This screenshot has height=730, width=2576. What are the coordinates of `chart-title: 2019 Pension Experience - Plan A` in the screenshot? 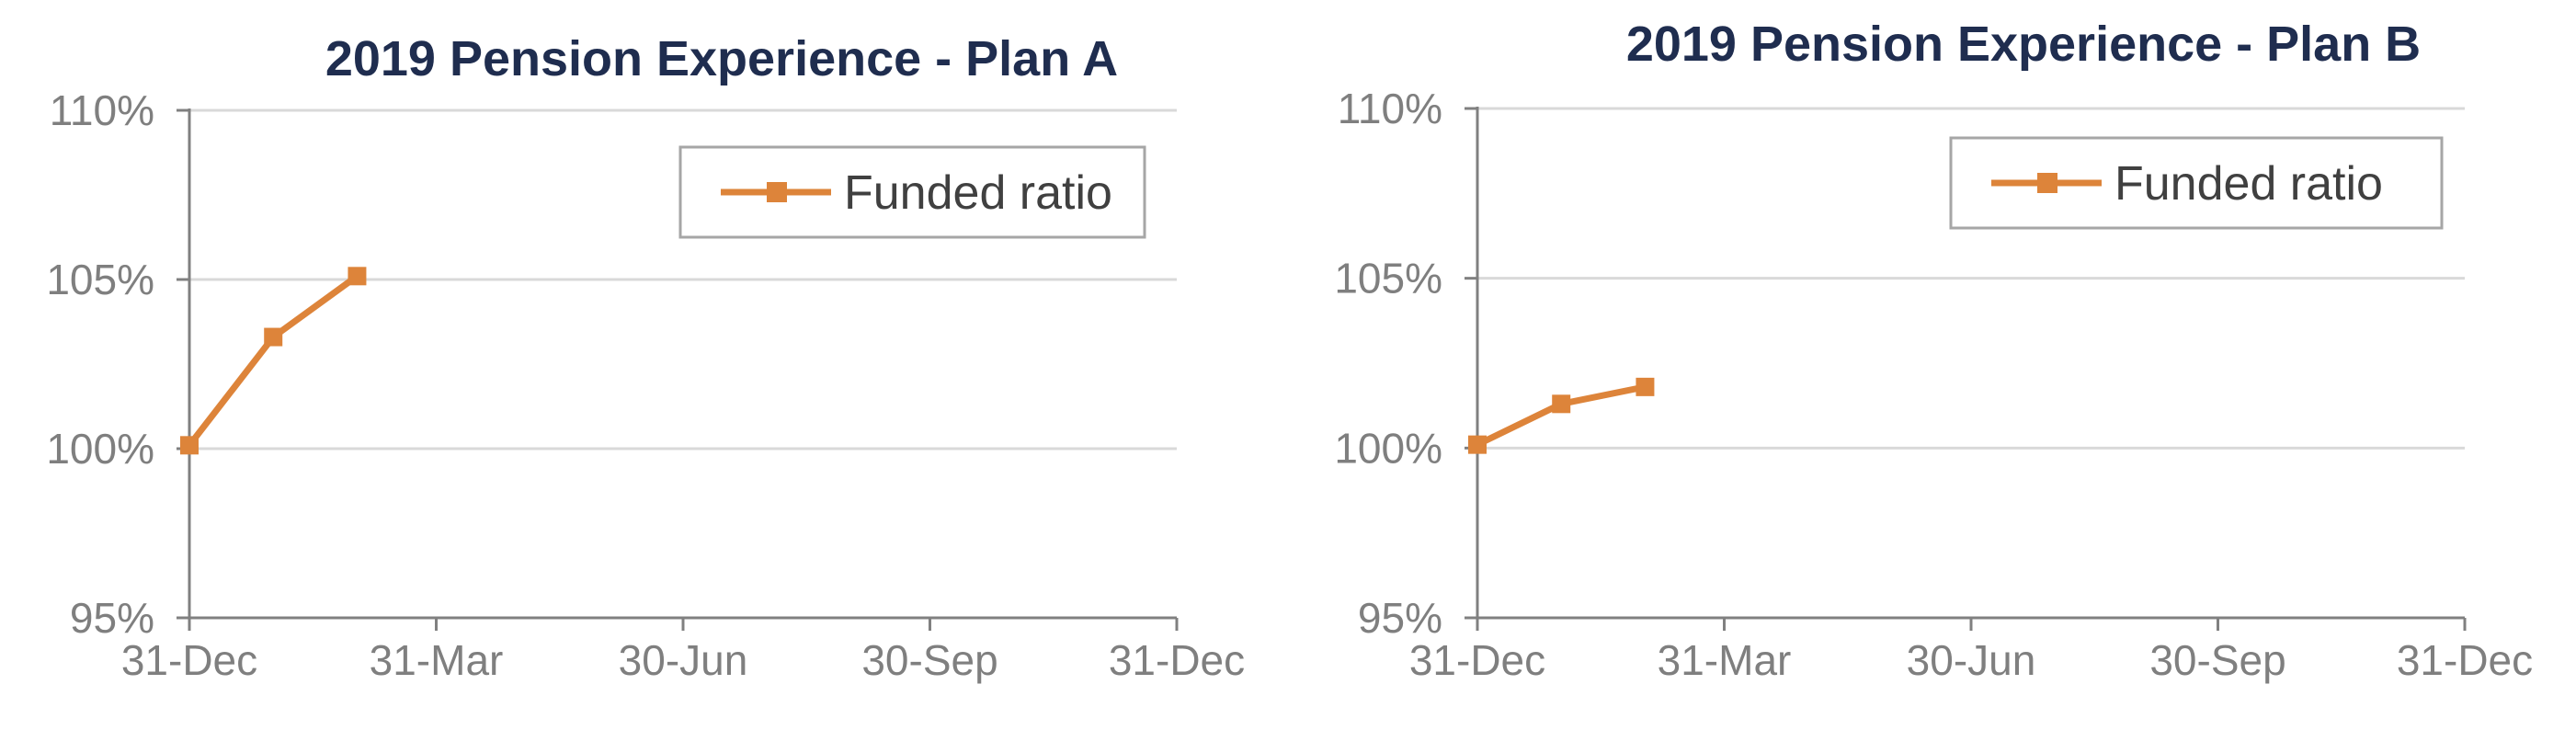 It's located at (721, 59).